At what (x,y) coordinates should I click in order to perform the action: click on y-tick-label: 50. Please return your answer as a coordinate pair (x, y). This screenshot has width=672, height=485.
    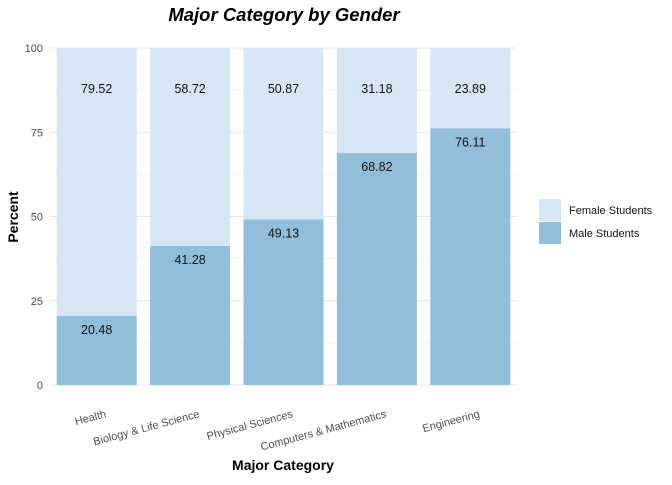
    Looking at the image, I should click on (37, 218).